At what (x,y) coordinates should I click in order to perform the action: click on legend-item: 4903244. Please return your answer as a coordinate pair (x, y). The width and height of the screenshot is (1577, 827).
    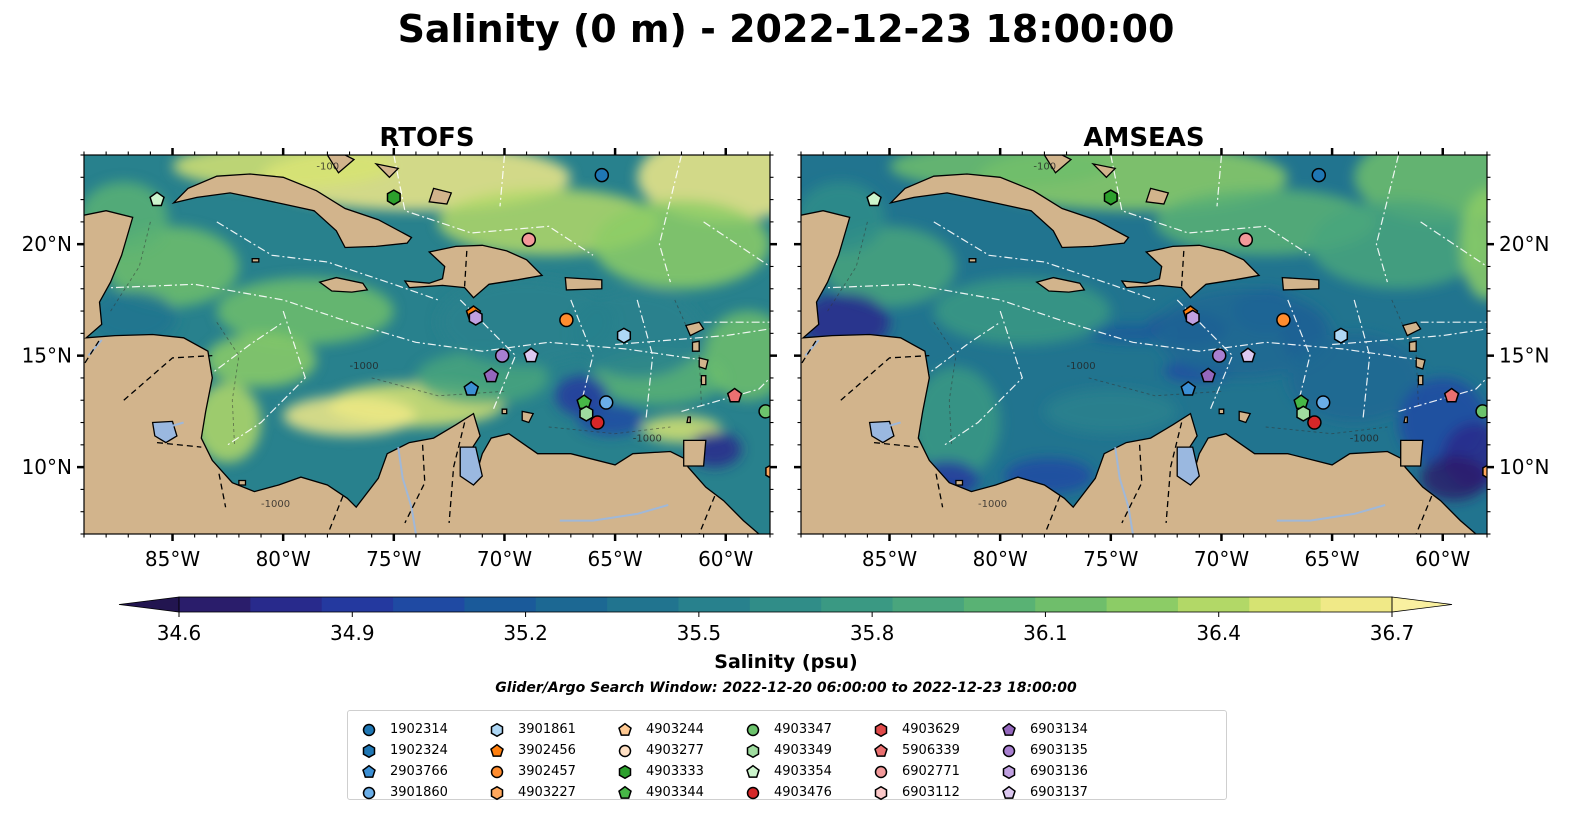
    Looking at the image, I should click on (660, 729).